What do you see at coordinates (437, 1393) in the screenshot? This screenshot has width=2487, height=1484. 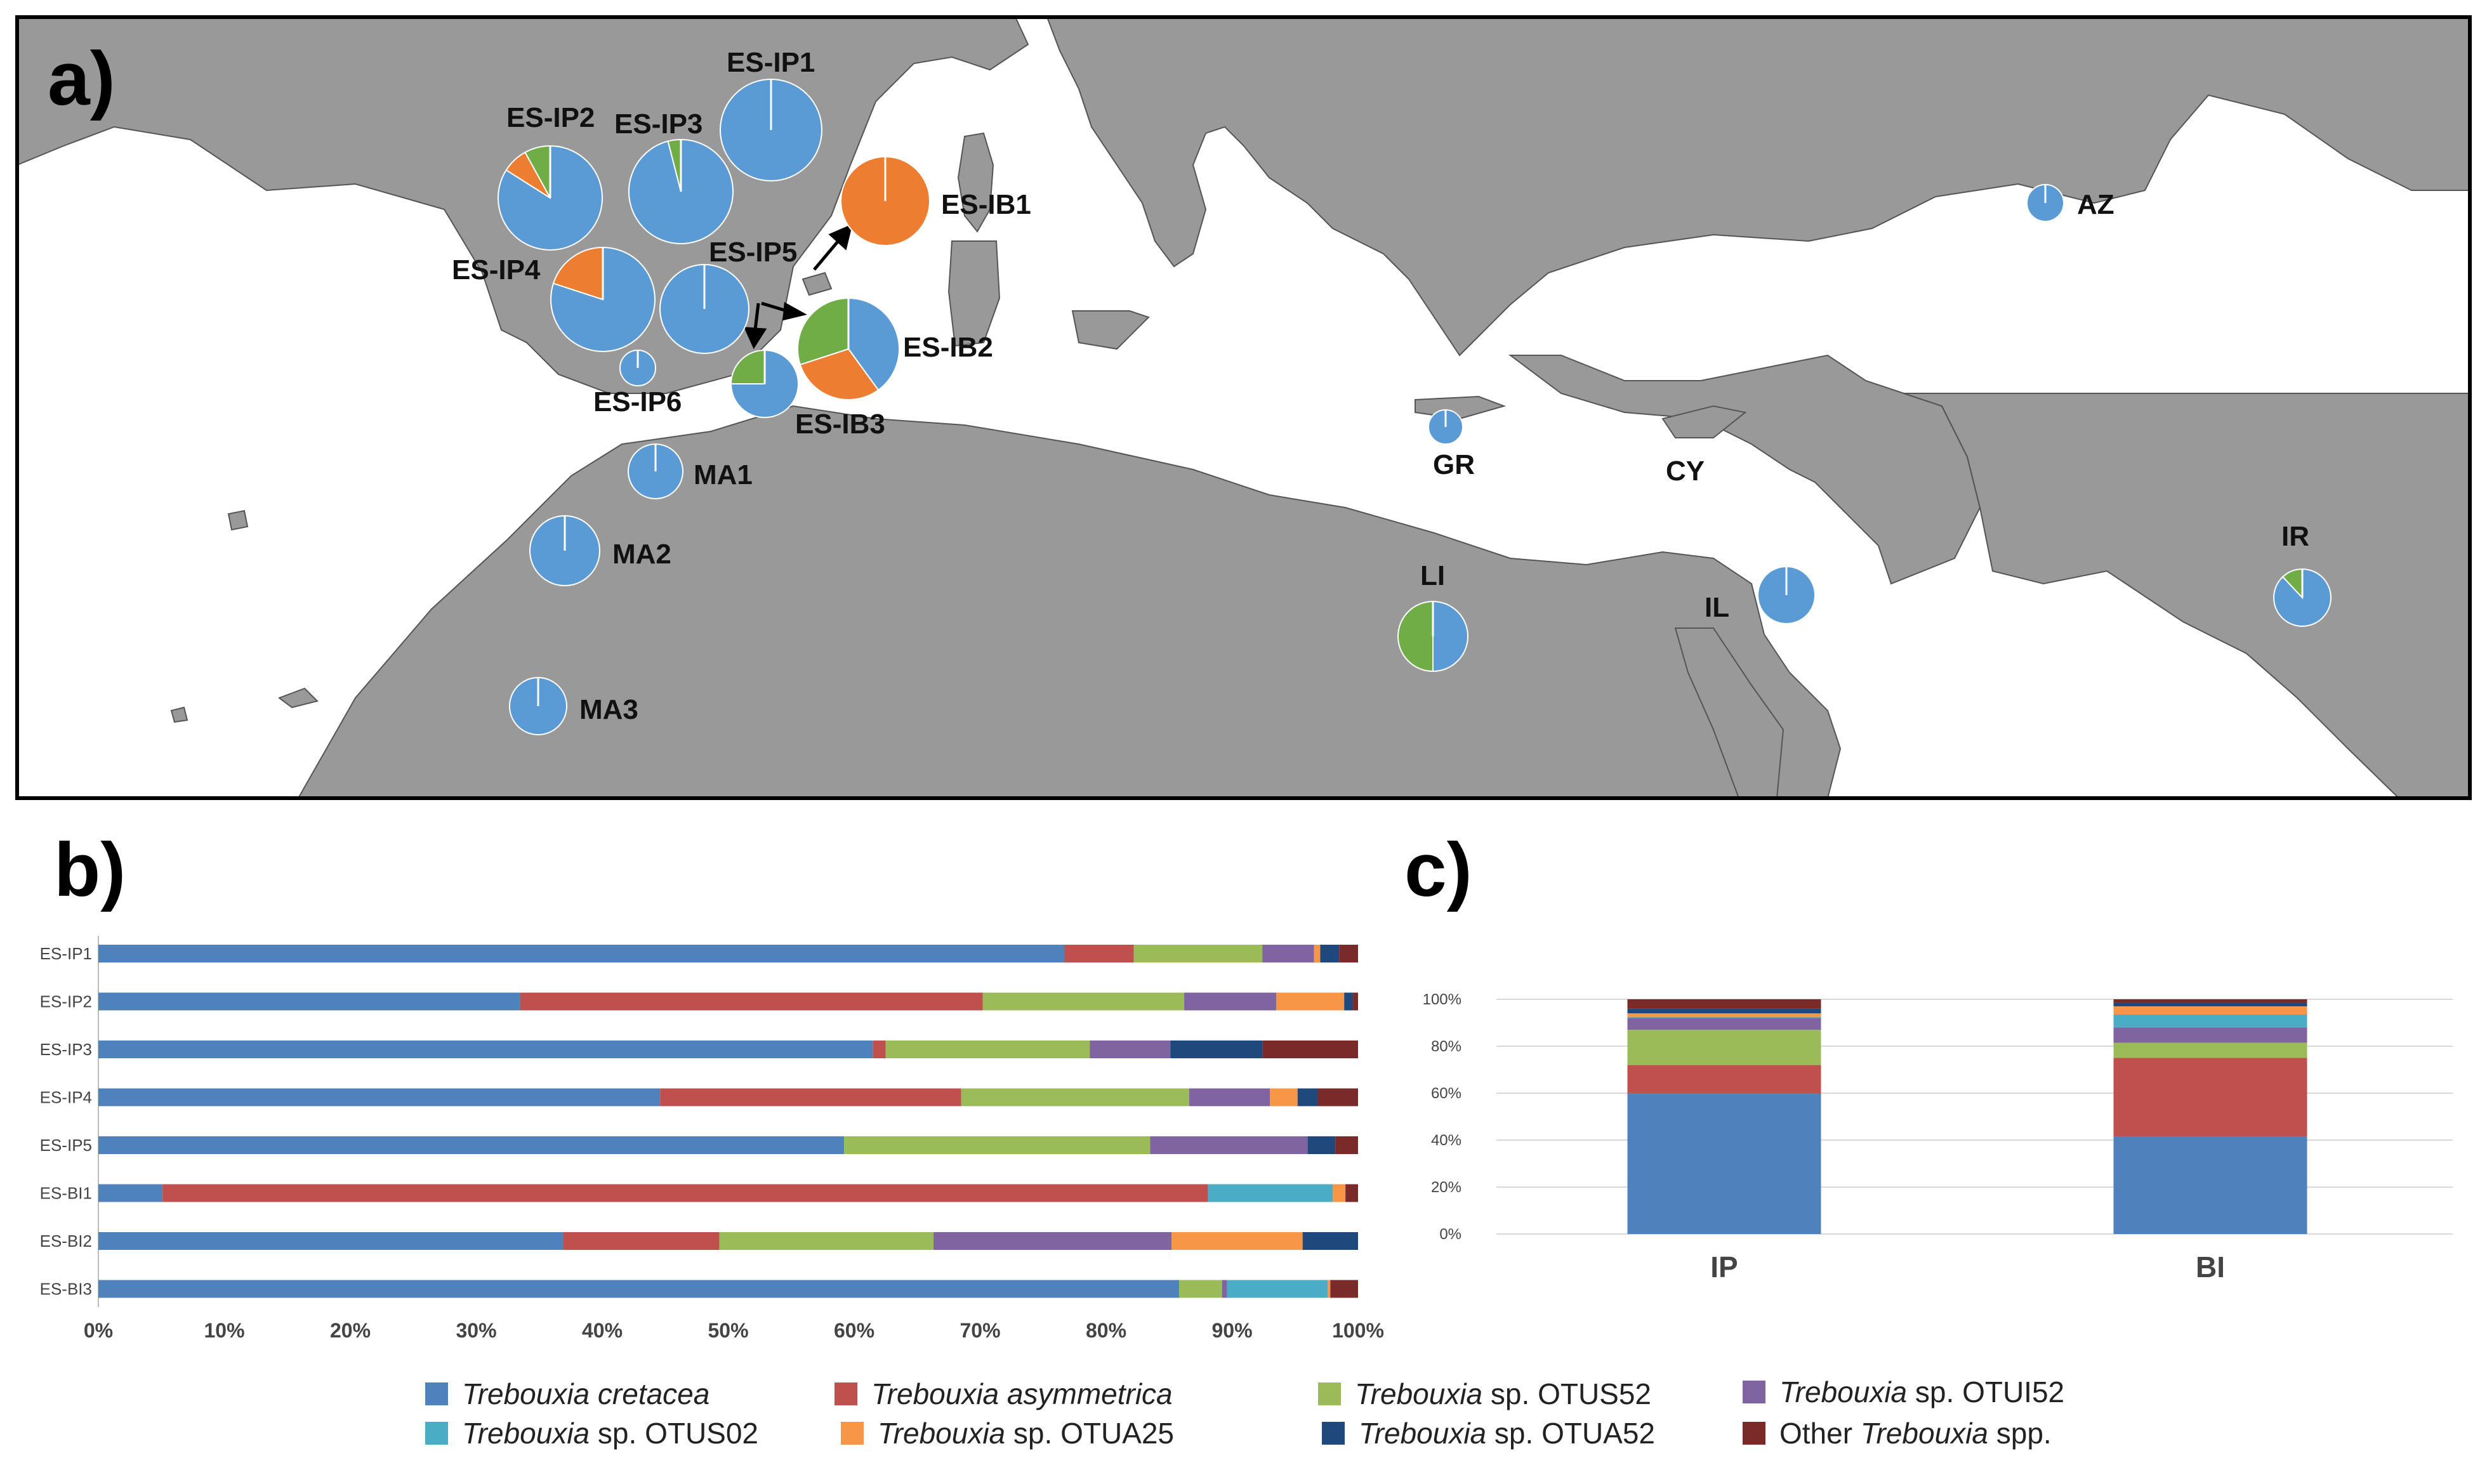 I see `legend-swatch-cretacea` at bounding box center [437, 1393].